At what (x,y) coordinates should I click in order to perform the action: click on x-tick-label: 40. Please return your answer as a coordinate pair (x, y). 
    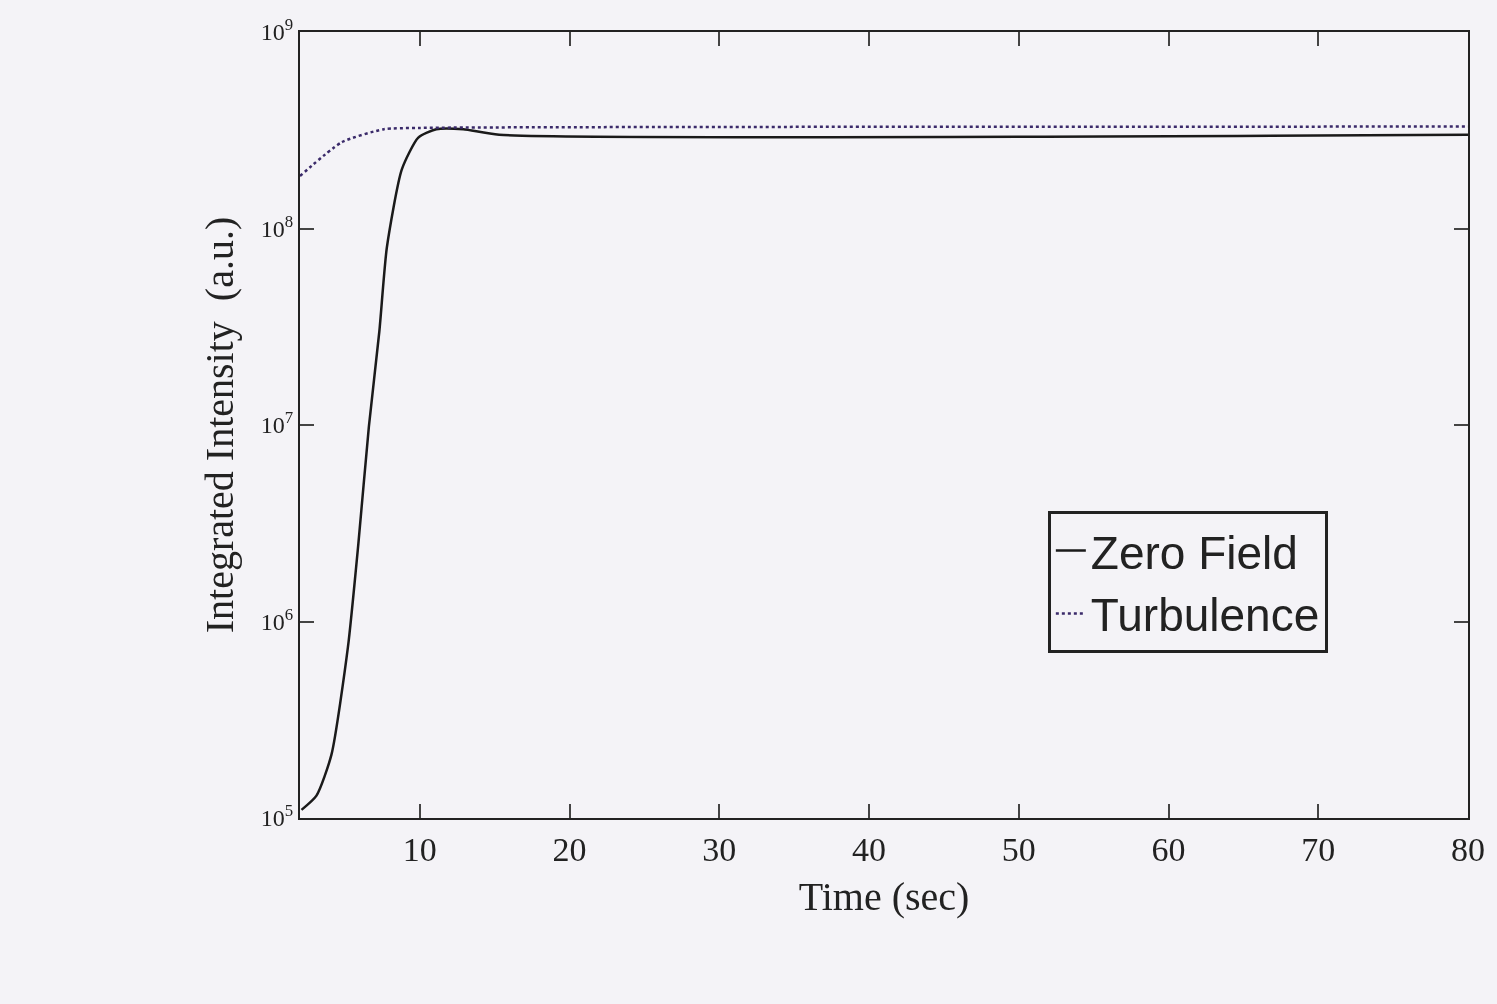
    Looking at the image, I should click on (869, 849).